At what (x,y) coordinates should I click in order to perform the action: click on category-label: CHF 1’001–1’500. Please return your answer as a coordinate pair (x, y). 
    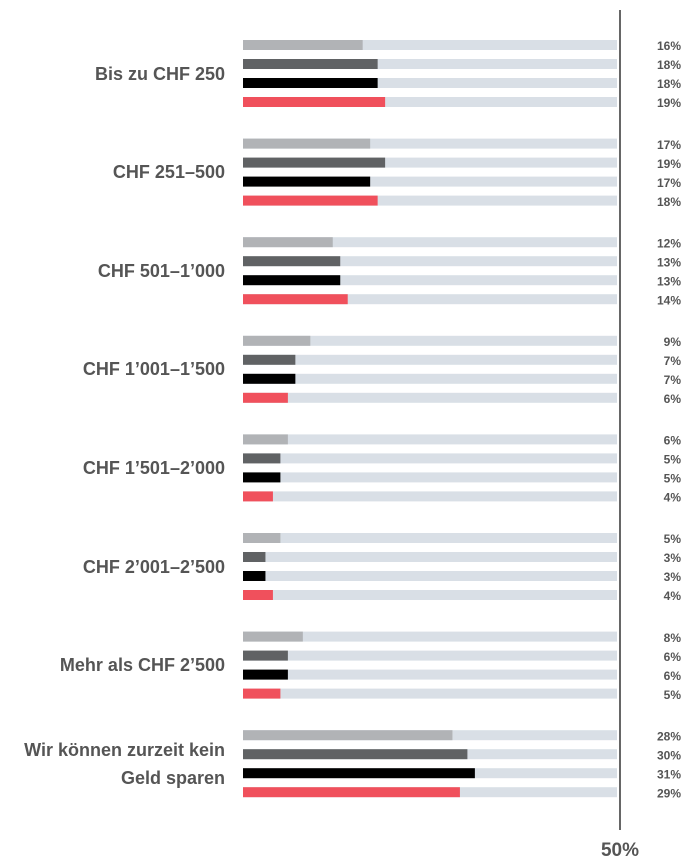
    Looking at the image, I should click on (153, 369).